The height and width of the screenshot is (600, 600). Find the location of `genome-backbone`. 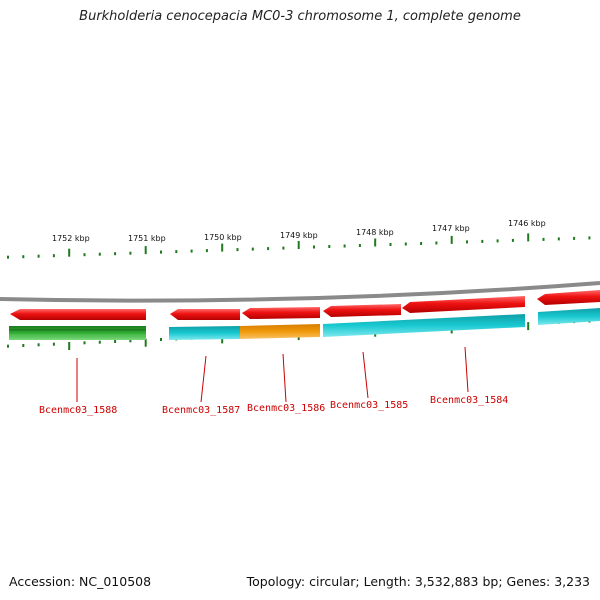

genome-backbone is located at coordinates (300, 292).